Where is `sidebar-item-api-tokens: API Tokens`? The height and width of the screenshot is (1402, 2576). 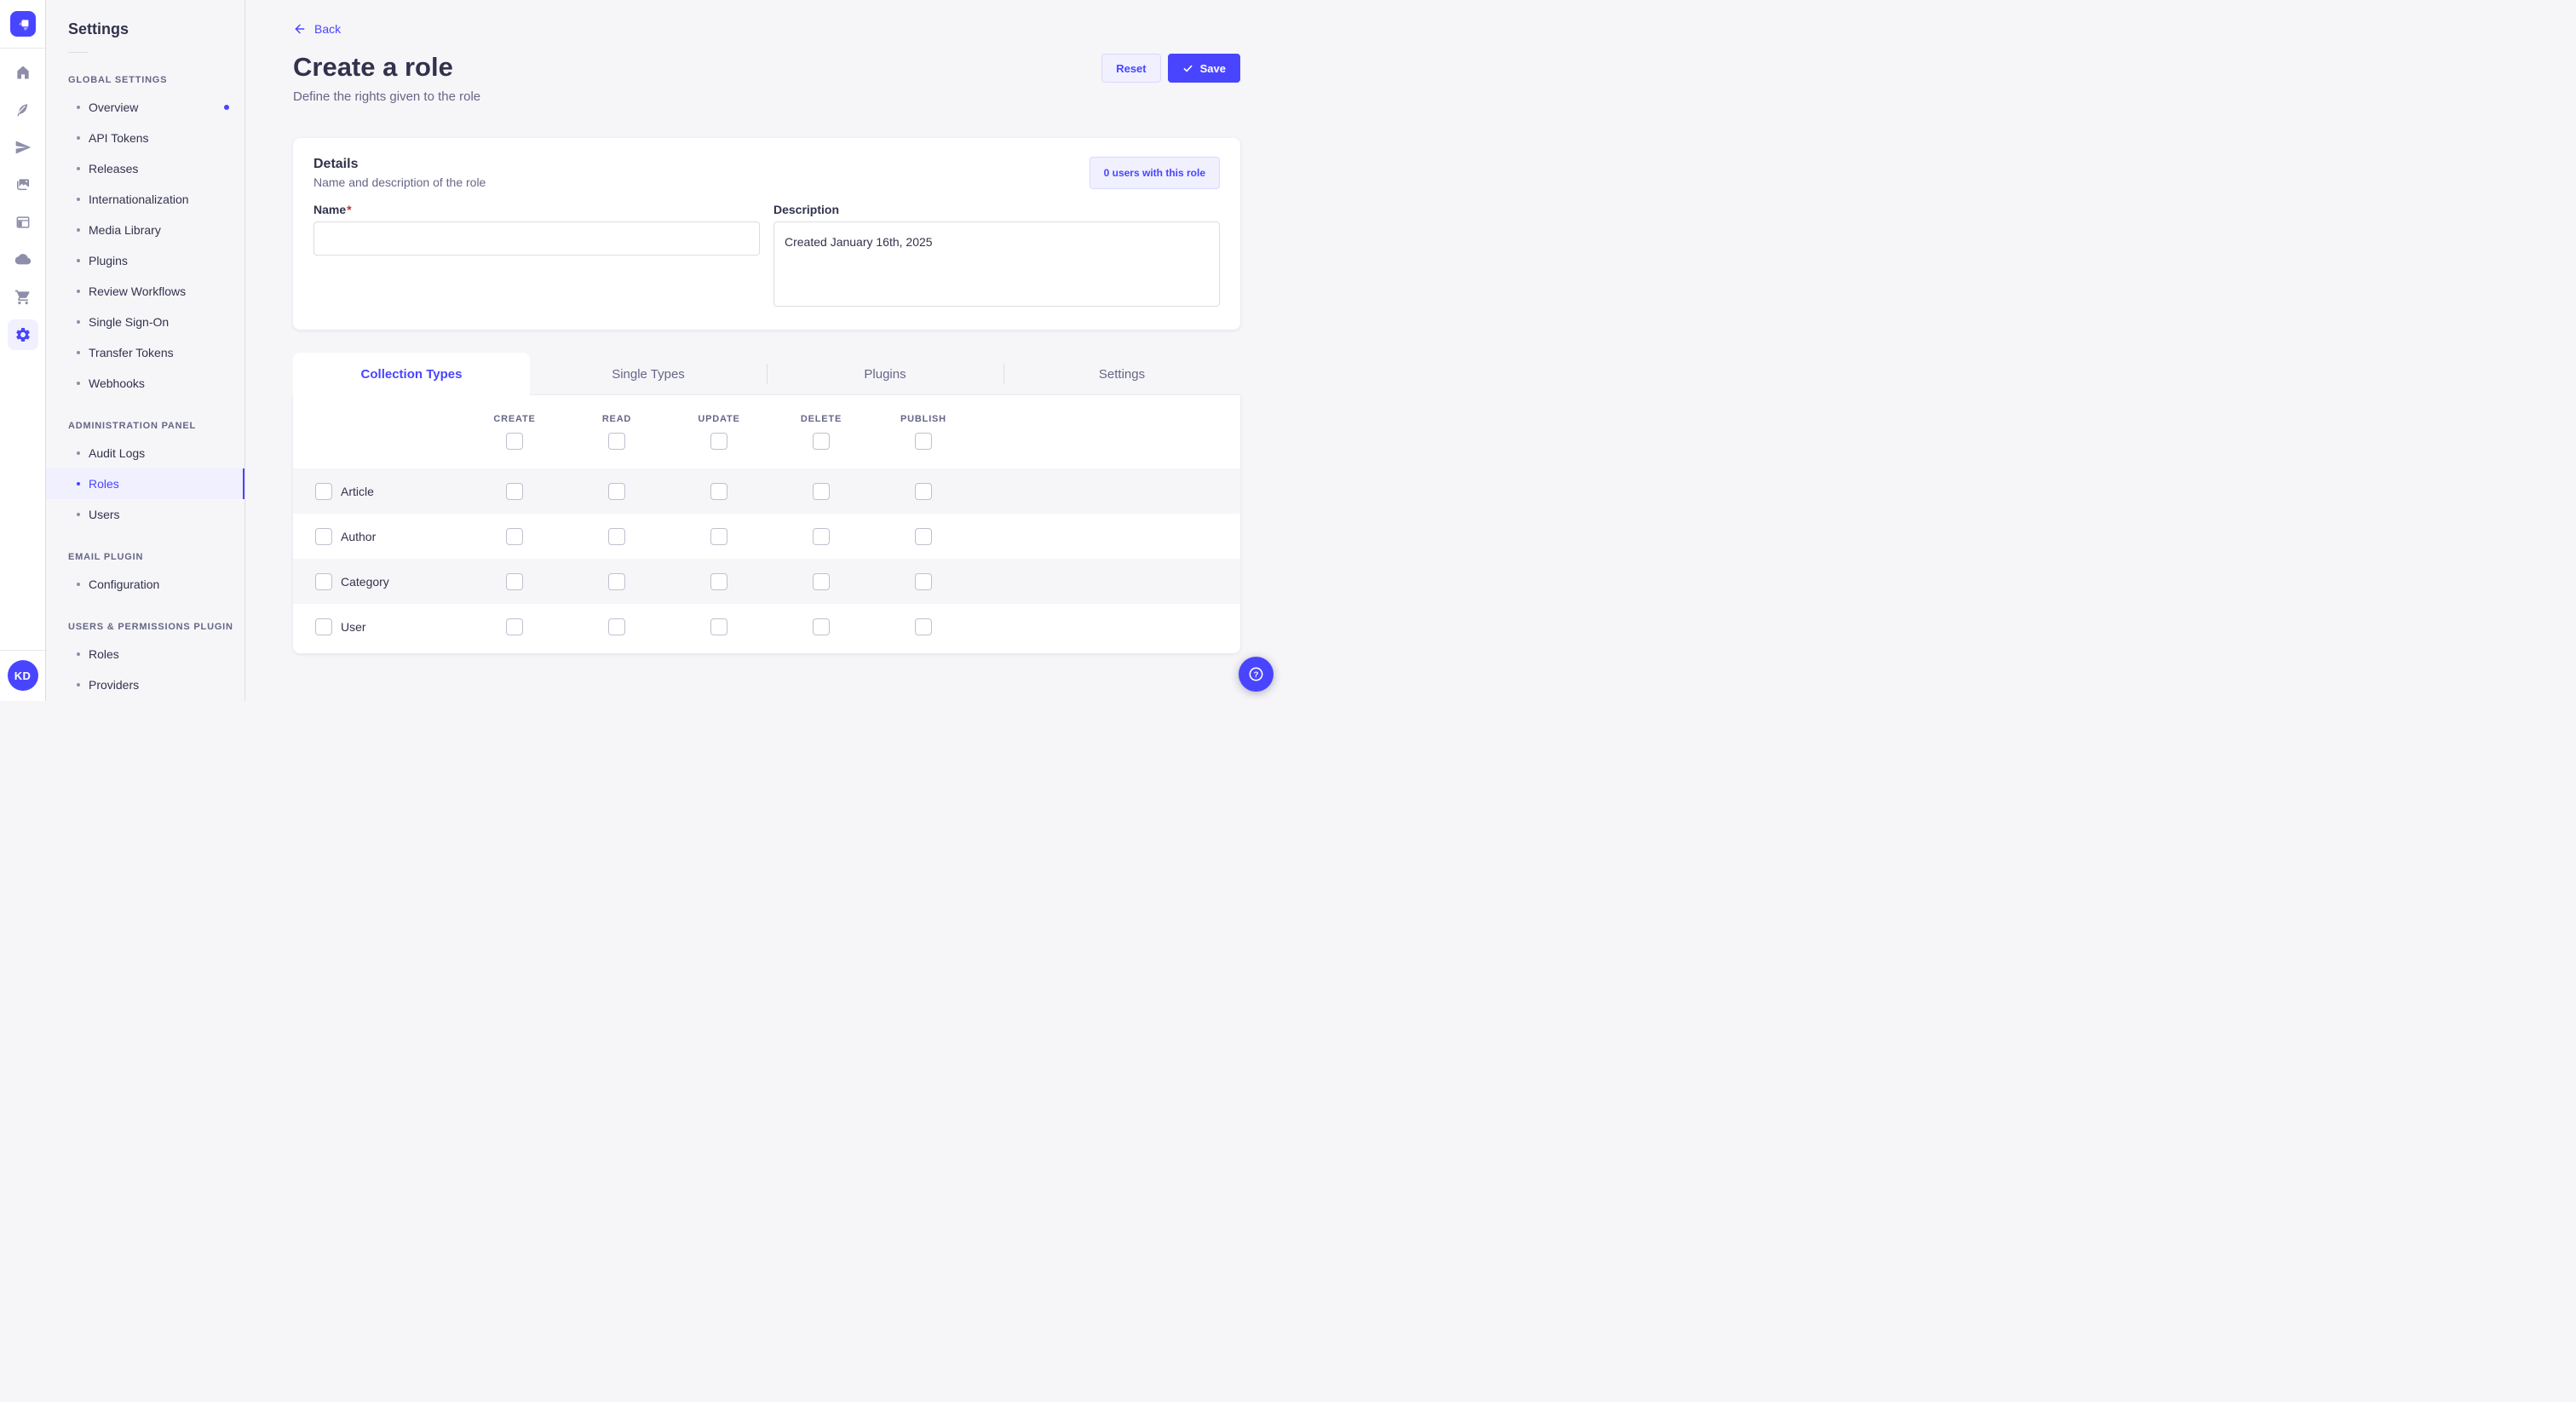 sidebar-item-api-tokens: API Tokens is located at coordinates (145, 138).